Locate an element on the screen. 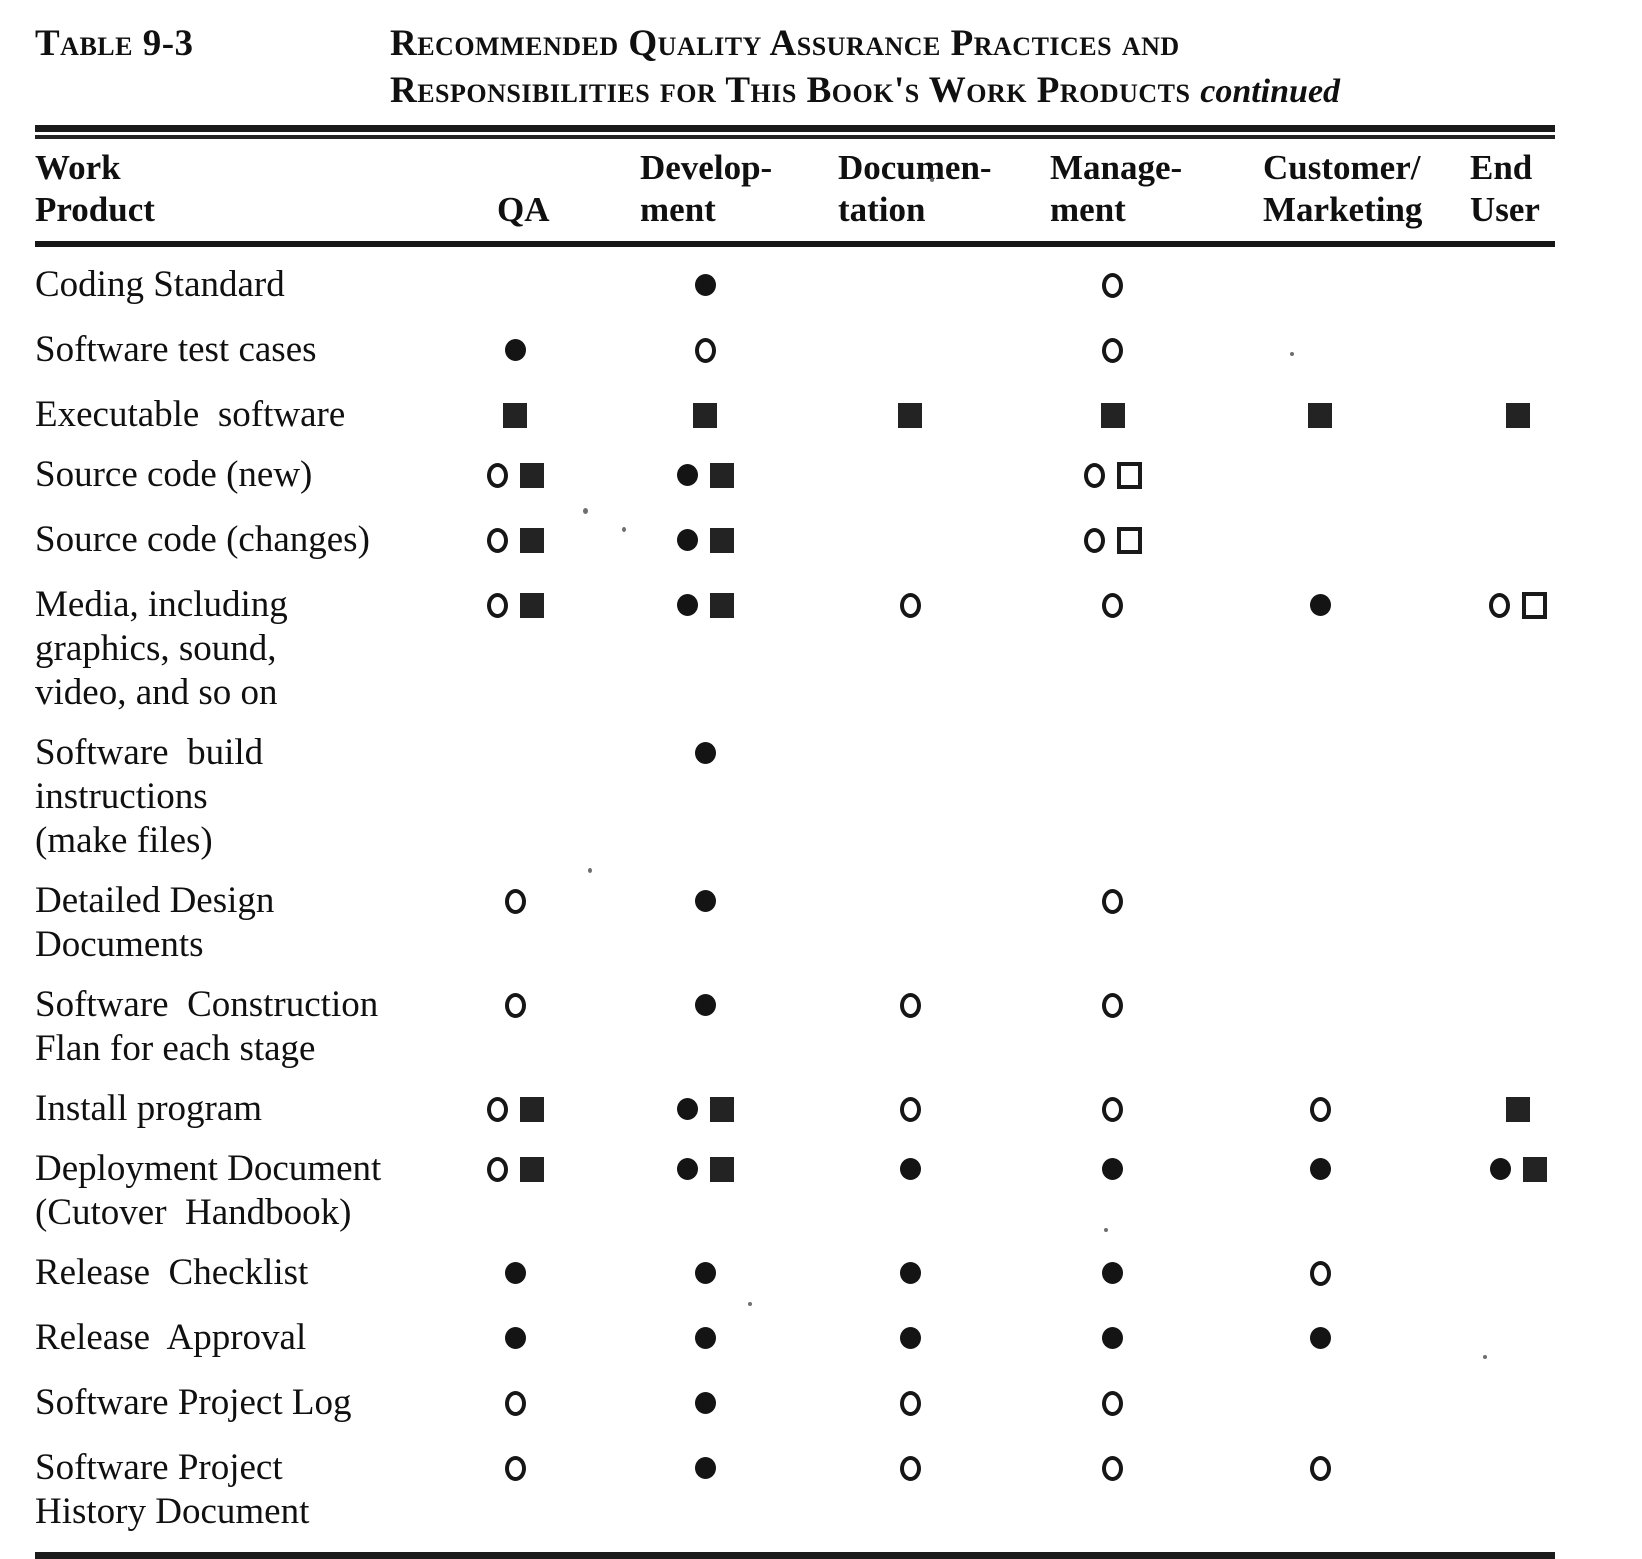  work-product-label: Software Project Log is located at coordinates (242, 1413).